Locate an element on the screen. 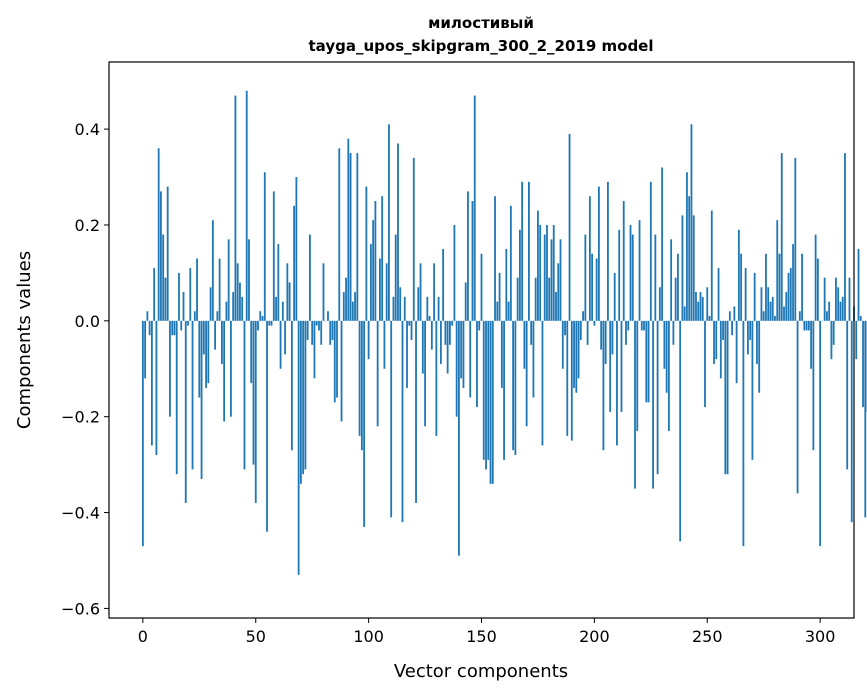 The image size is (867, 696). x-tick-label: 300 is located at coordinates (820, 636).